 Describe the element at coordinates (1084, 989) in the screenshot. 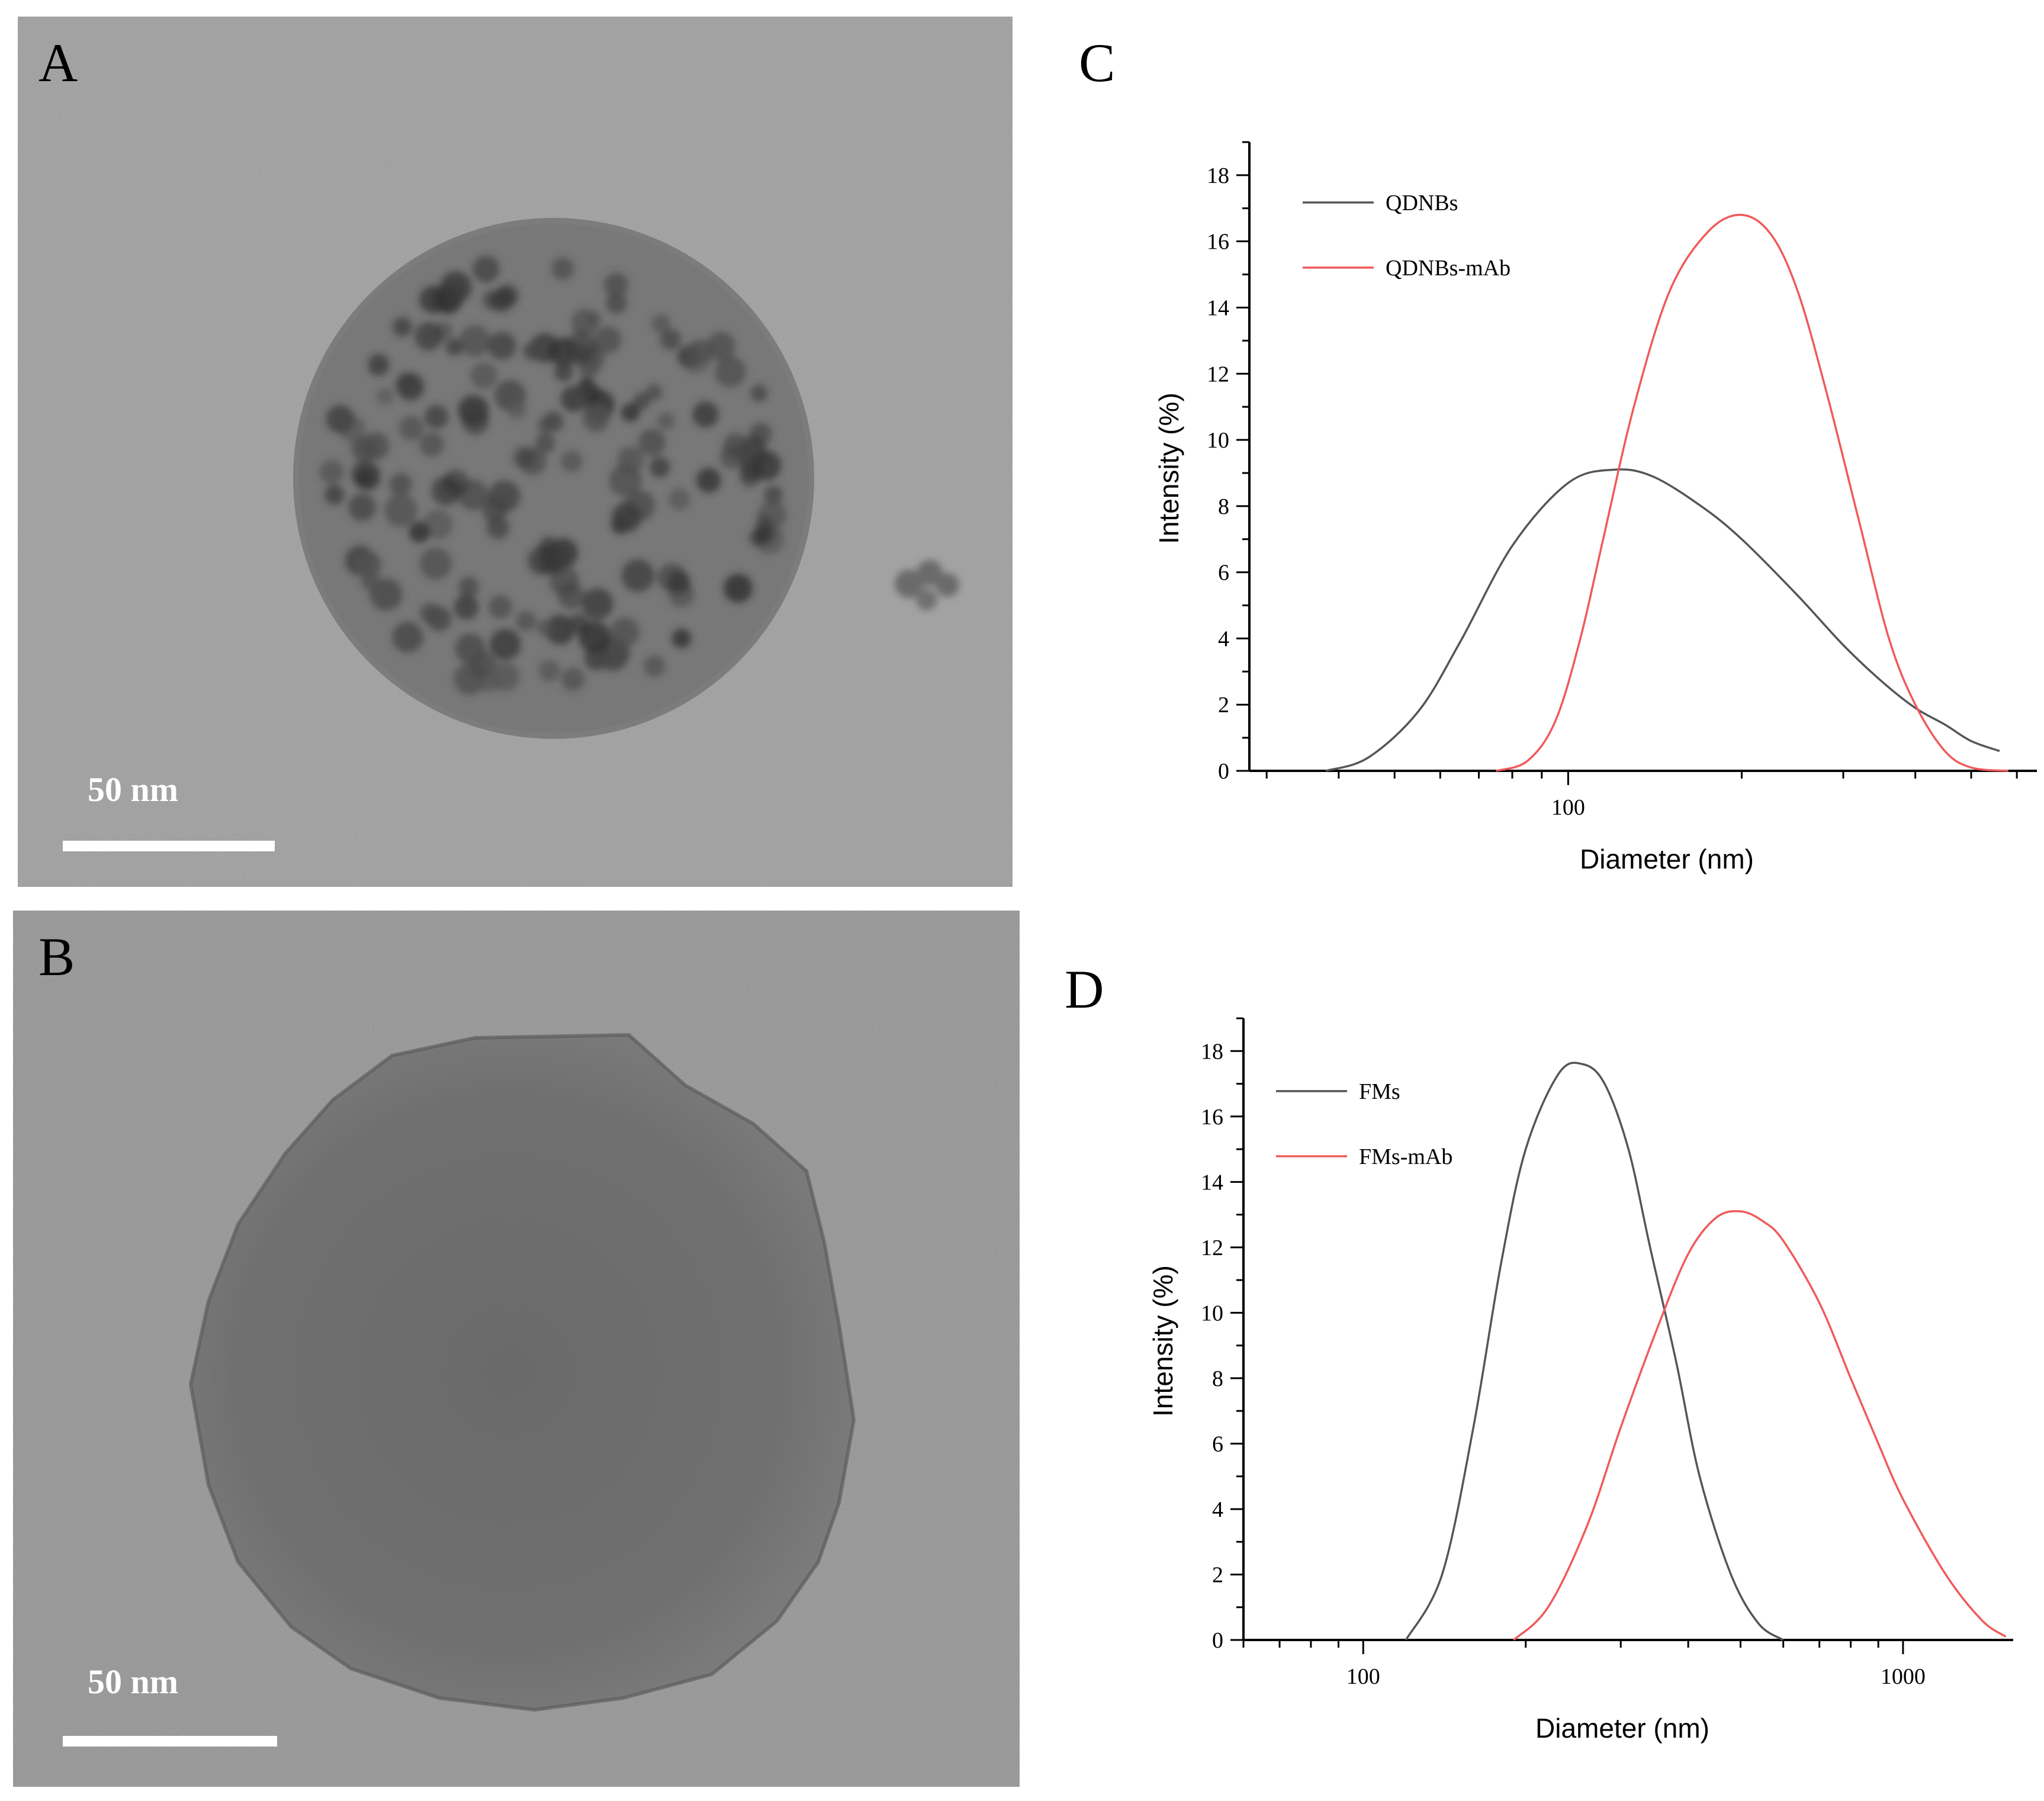

I see `panel-label-d: D` at that location.